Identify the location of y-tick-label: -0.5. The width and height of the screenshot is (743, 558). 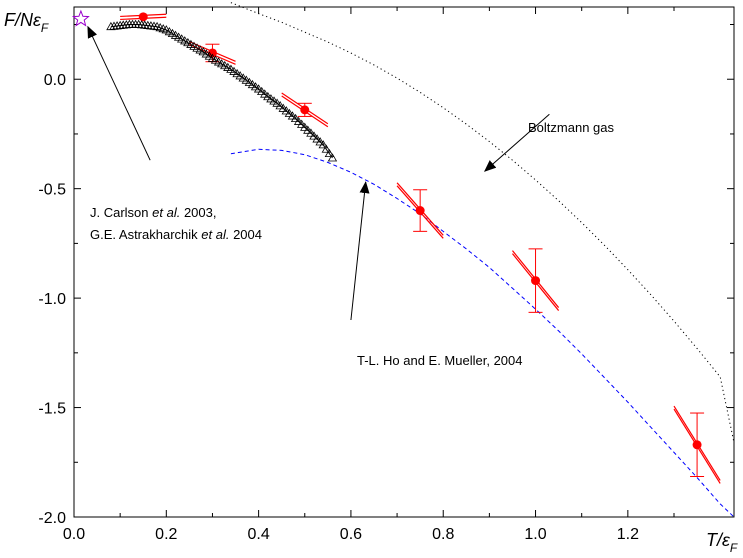
(52, 190).